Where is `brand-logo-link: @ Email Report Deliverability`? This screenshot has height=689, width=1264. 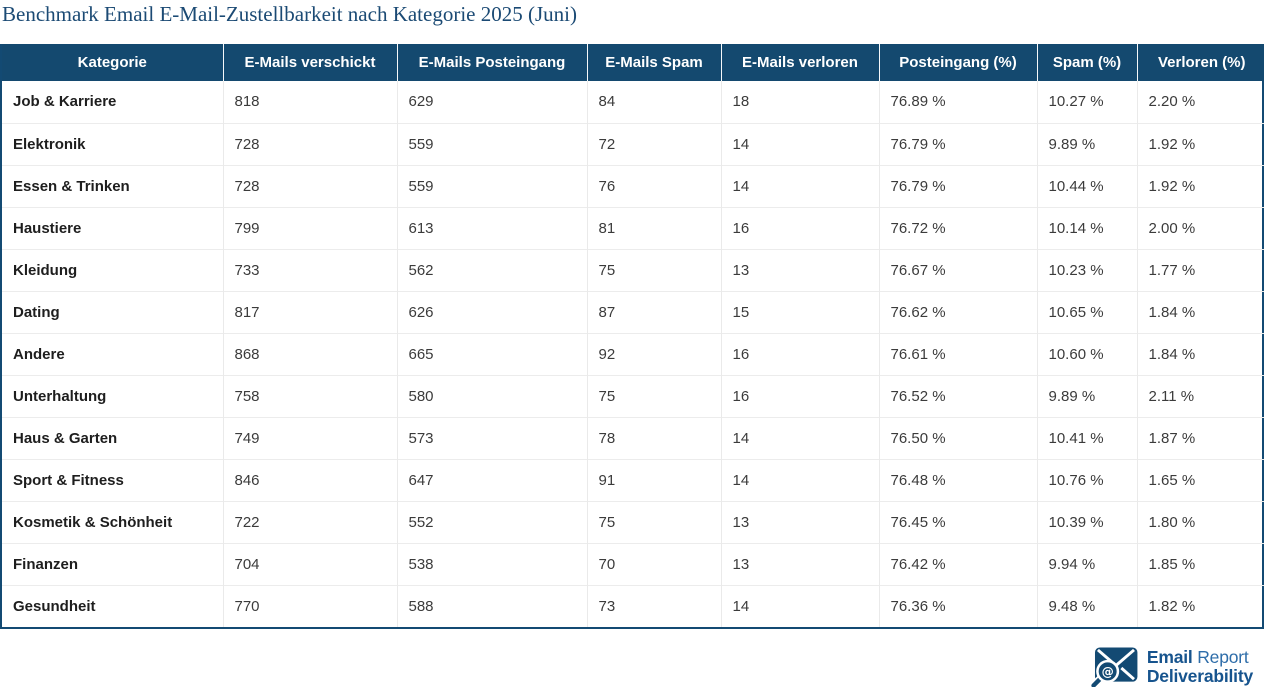
brand-logo-link: @ Email Report Deliverability is located at coordinates (1171, 667).